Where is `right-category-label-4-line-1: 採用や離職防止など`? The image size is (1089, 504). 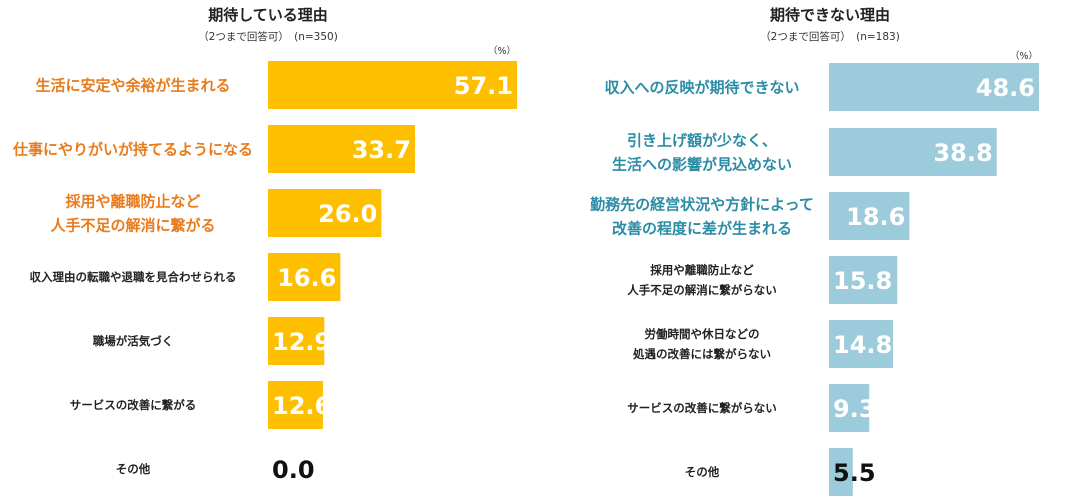 right-category-label-4-line-1: 採用や離職防止など is located at coordinates (702, 270).